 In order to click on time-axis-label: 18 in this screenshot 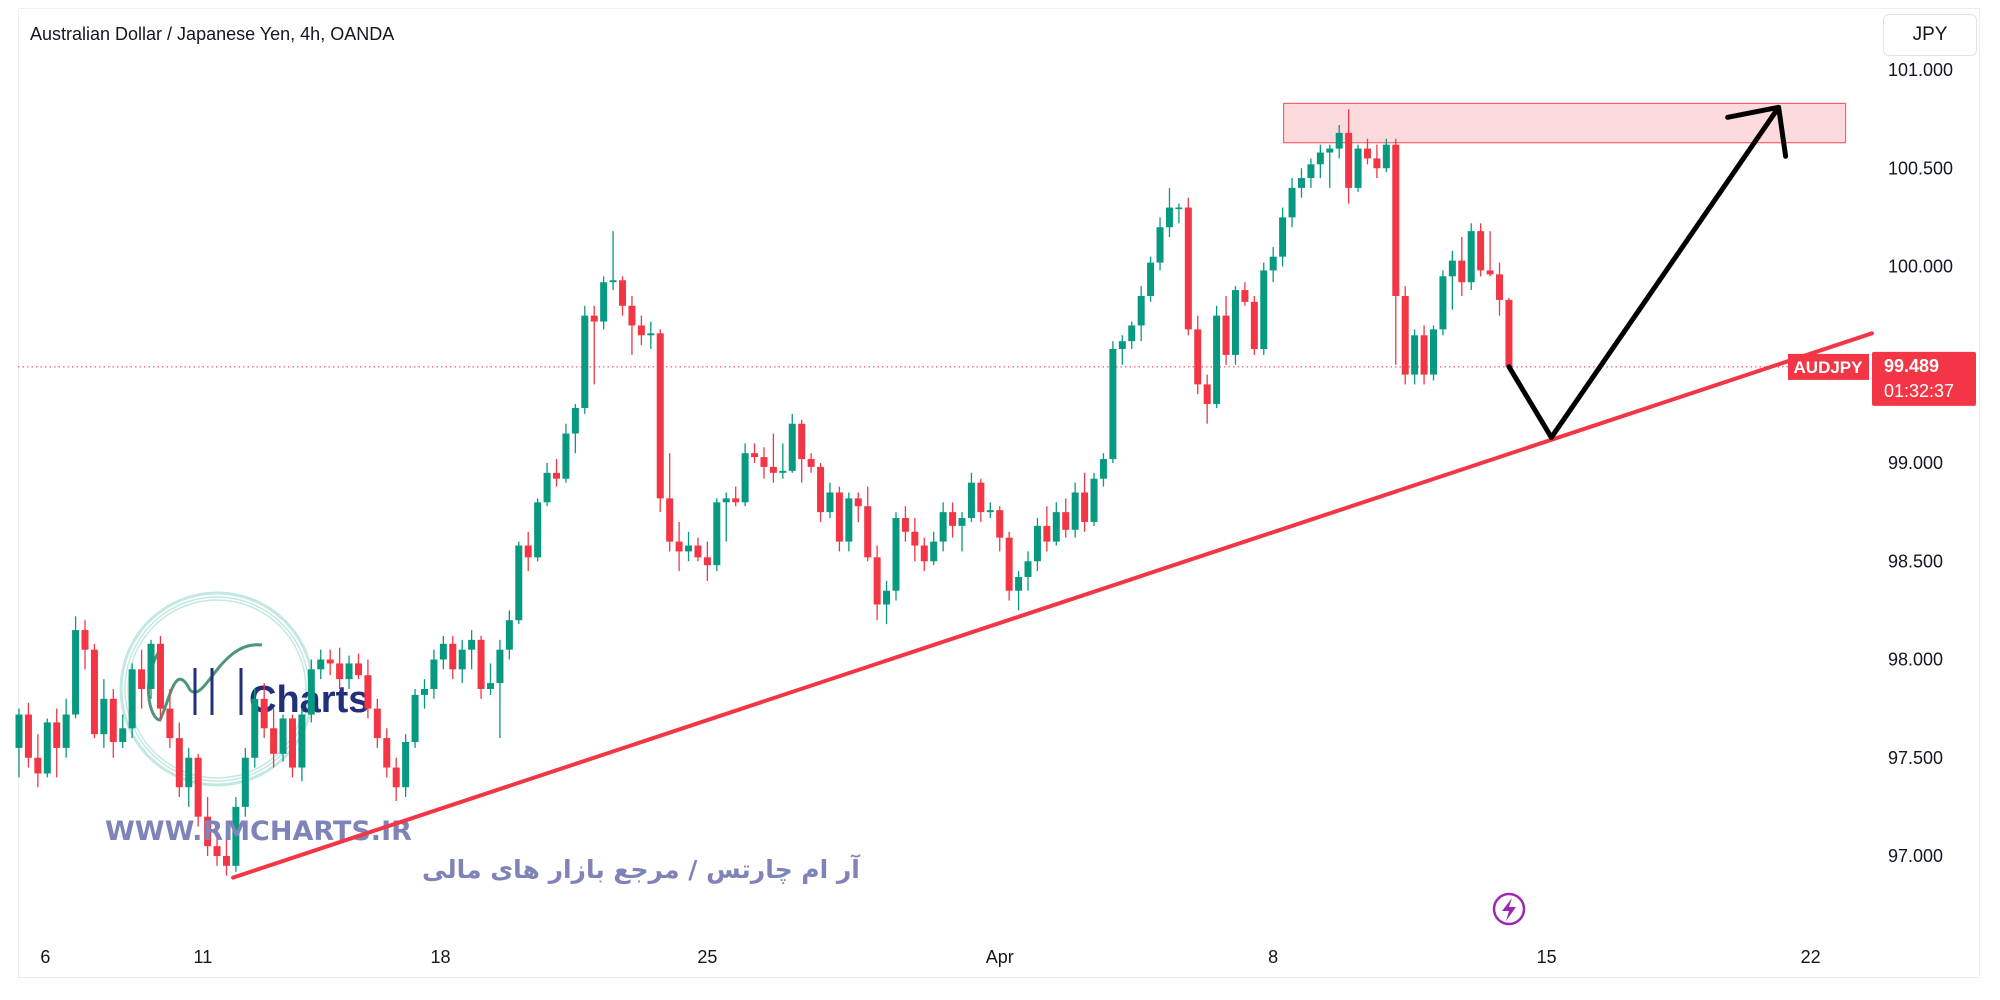, I will do `click(441, 957)`.